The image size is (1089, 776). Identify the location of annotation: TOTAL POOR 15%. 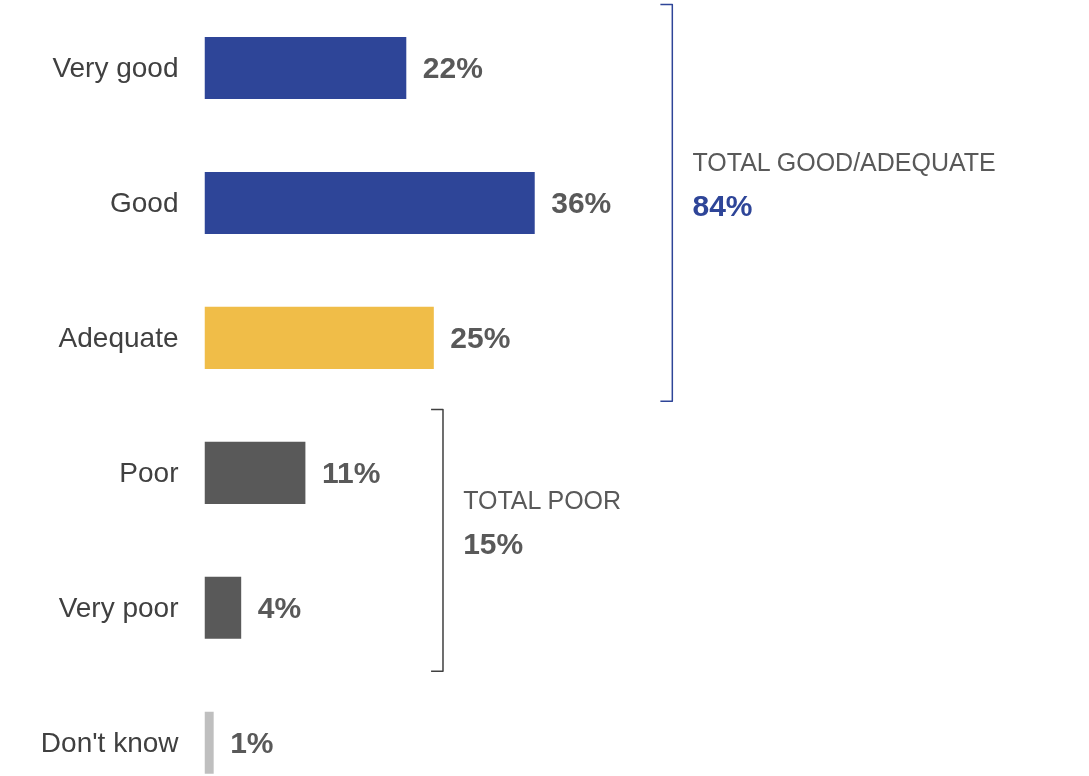
(542, 522).